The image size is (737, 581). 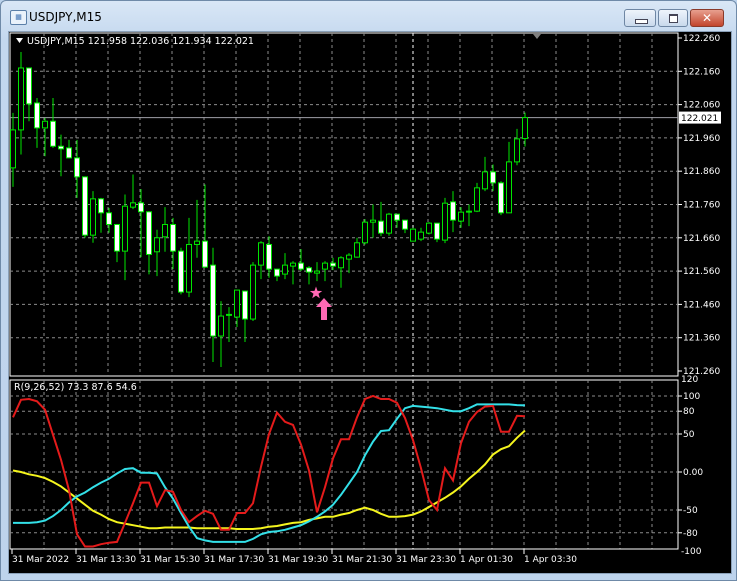 What do you see at coordinates (640, 18) in the screenshot?
I see `minimize-button` at bounding box center [640, 18].